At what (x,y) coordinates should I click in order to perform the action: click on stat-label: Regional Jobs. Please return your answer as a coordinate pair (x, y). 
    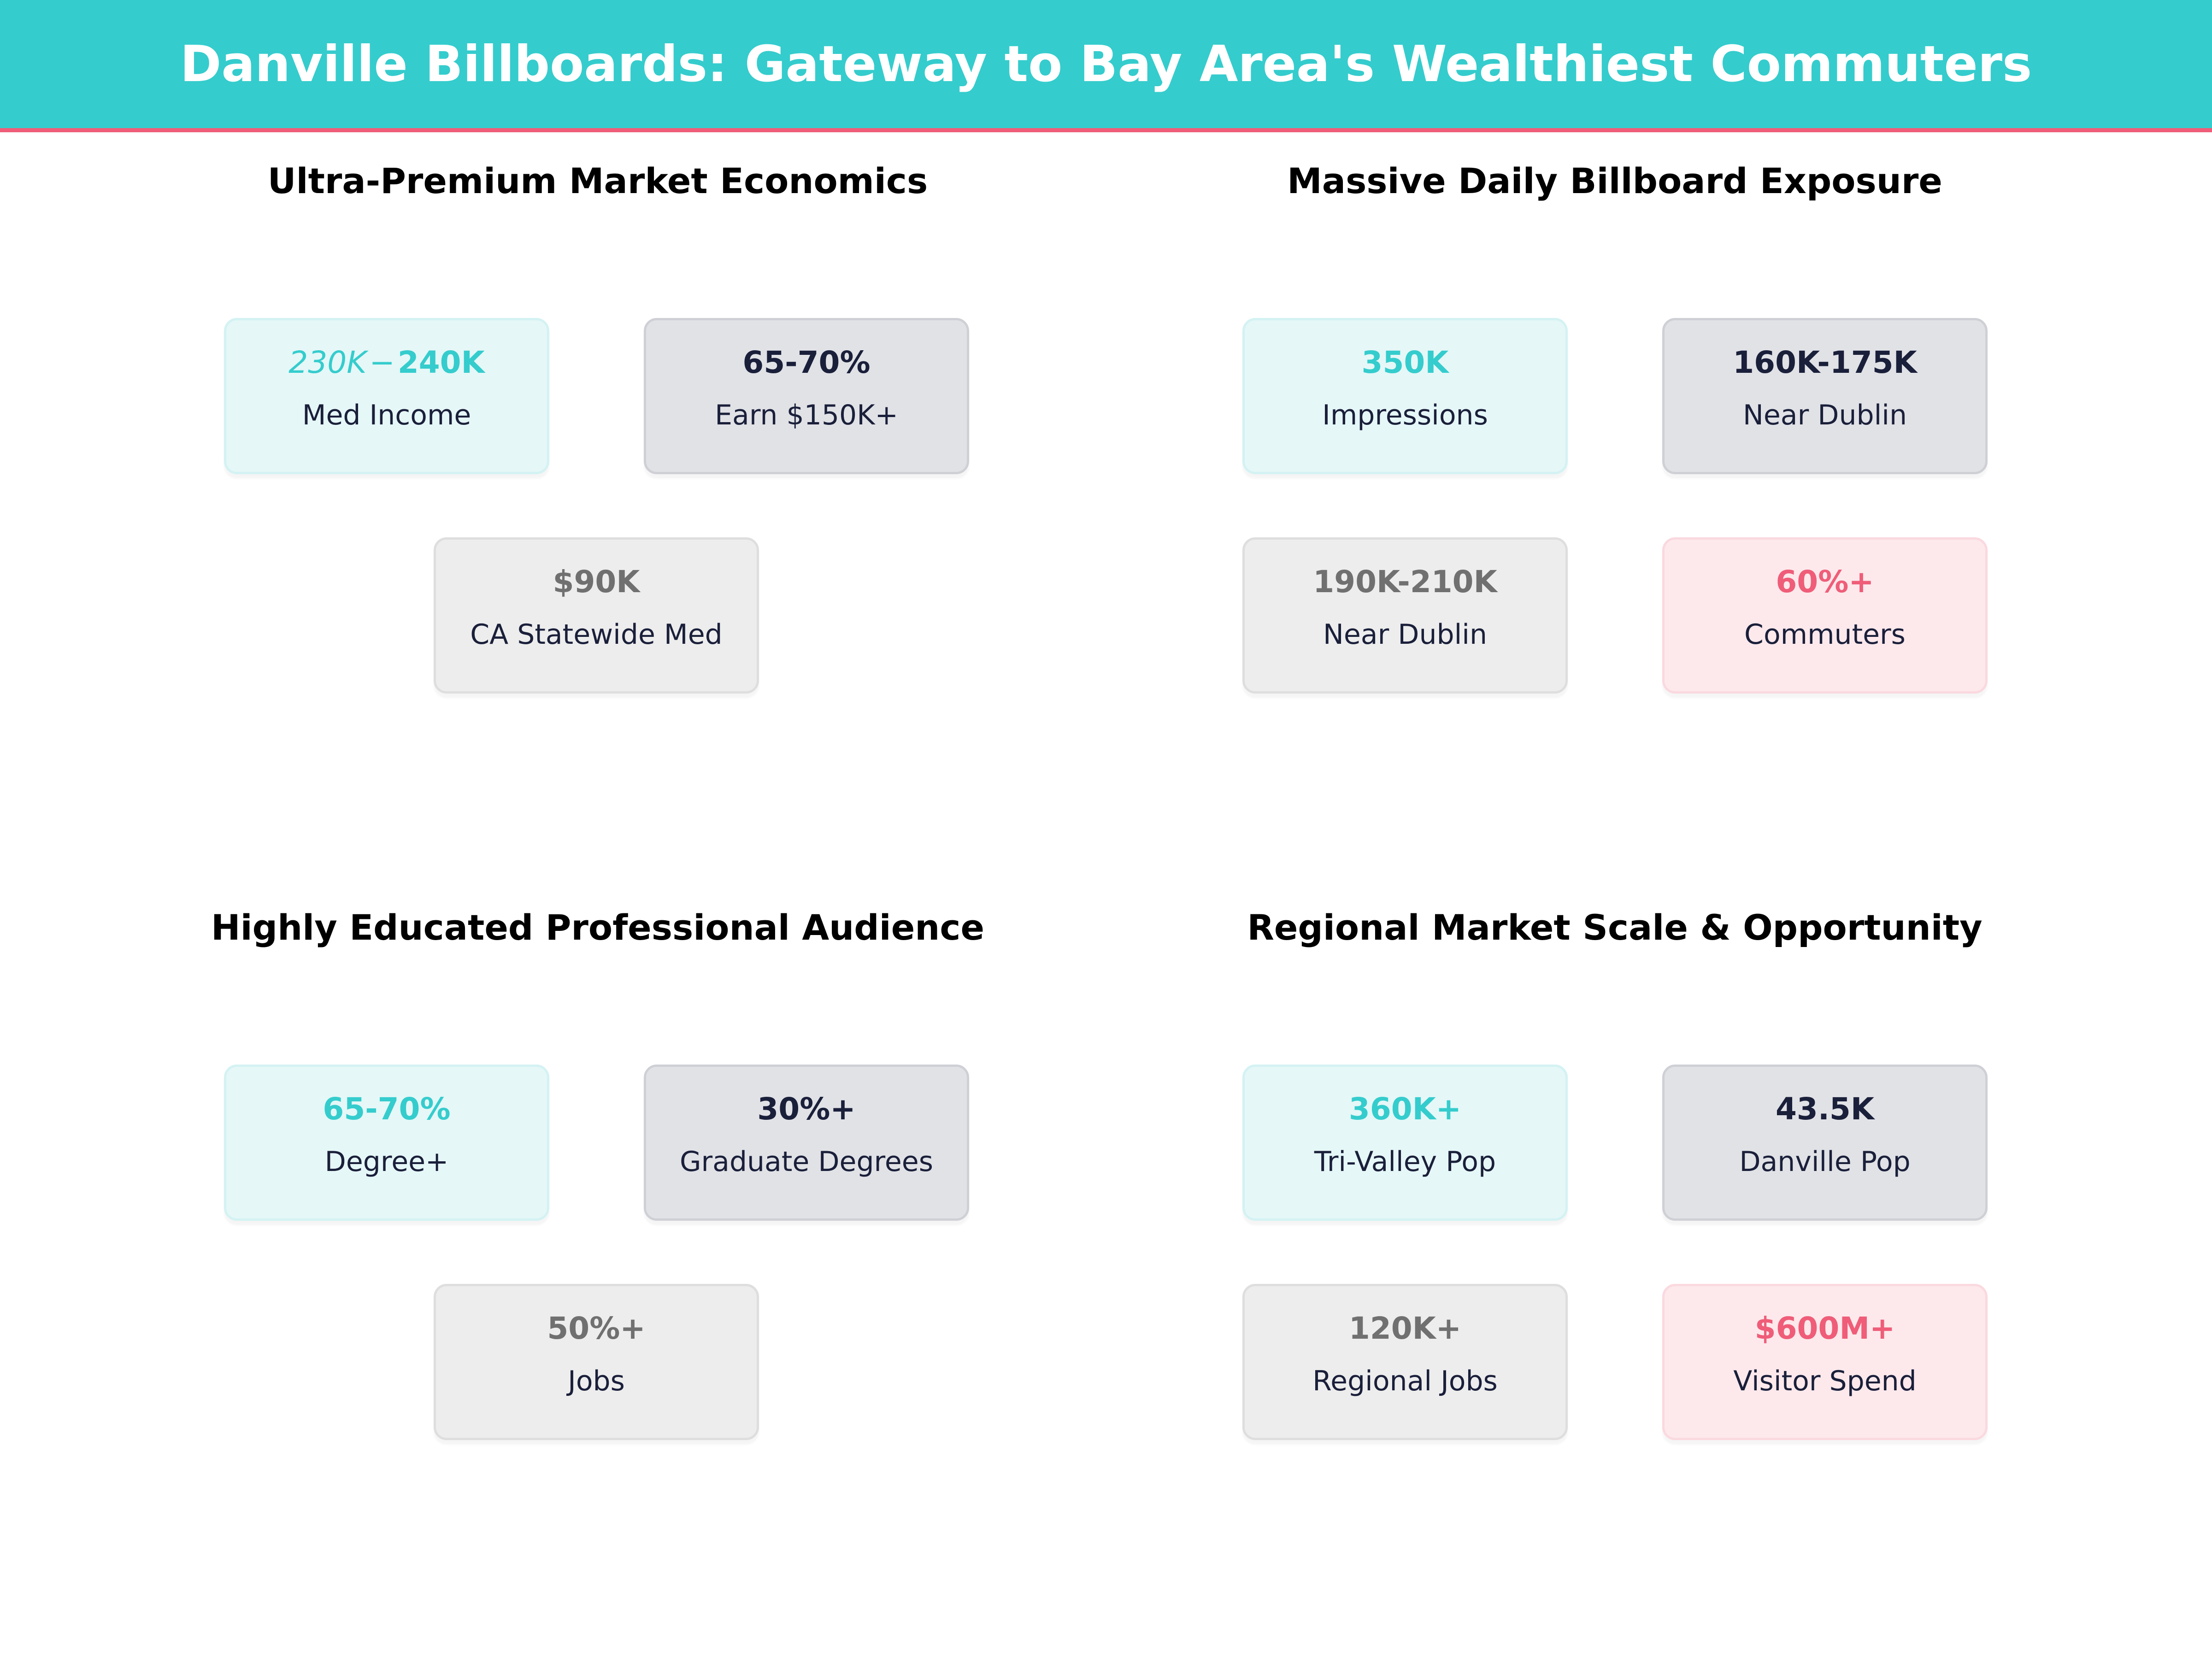
    Looking at the image, I should click on (1405, 1381).